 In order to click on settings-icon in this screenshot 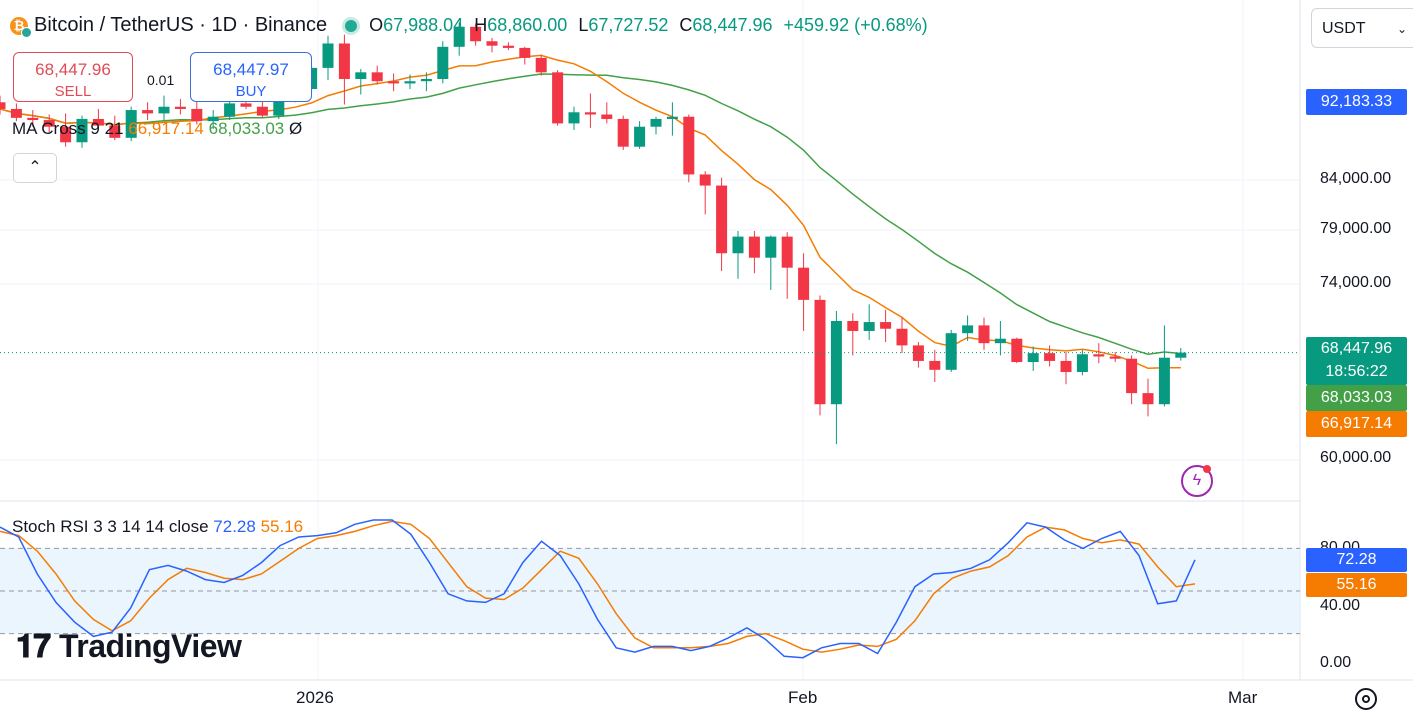, I will do `click(1366, 699)`.